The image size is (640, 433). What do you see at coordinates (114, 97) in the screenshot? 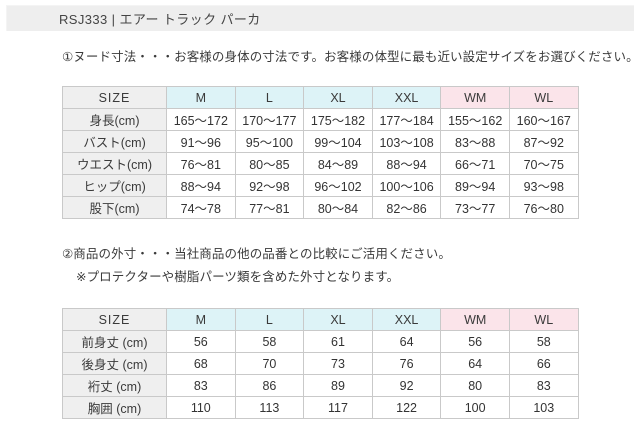
I see `table1-col-size: SIZE` at bounding box center [114, 97].